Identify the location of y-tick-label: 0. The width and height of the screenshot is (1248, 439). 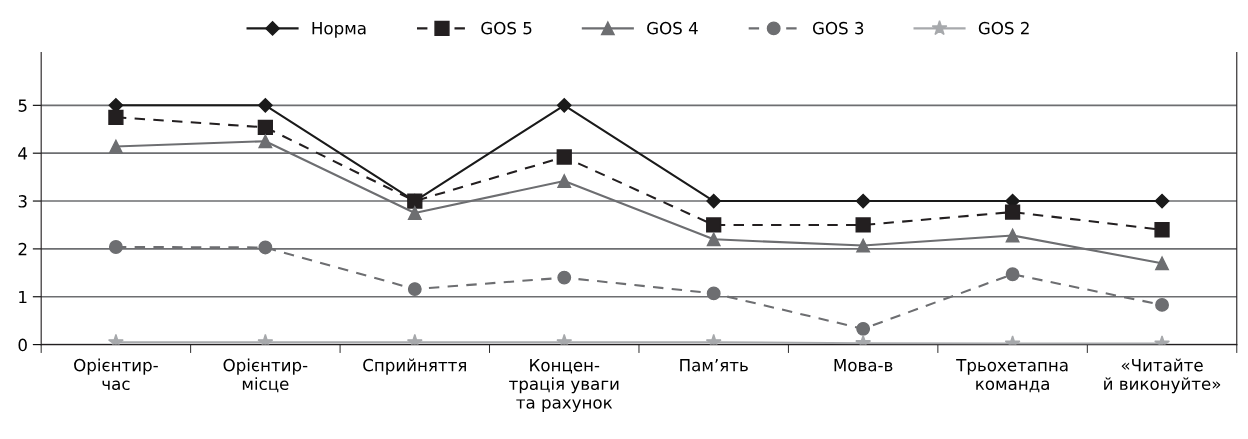
(22, 345).